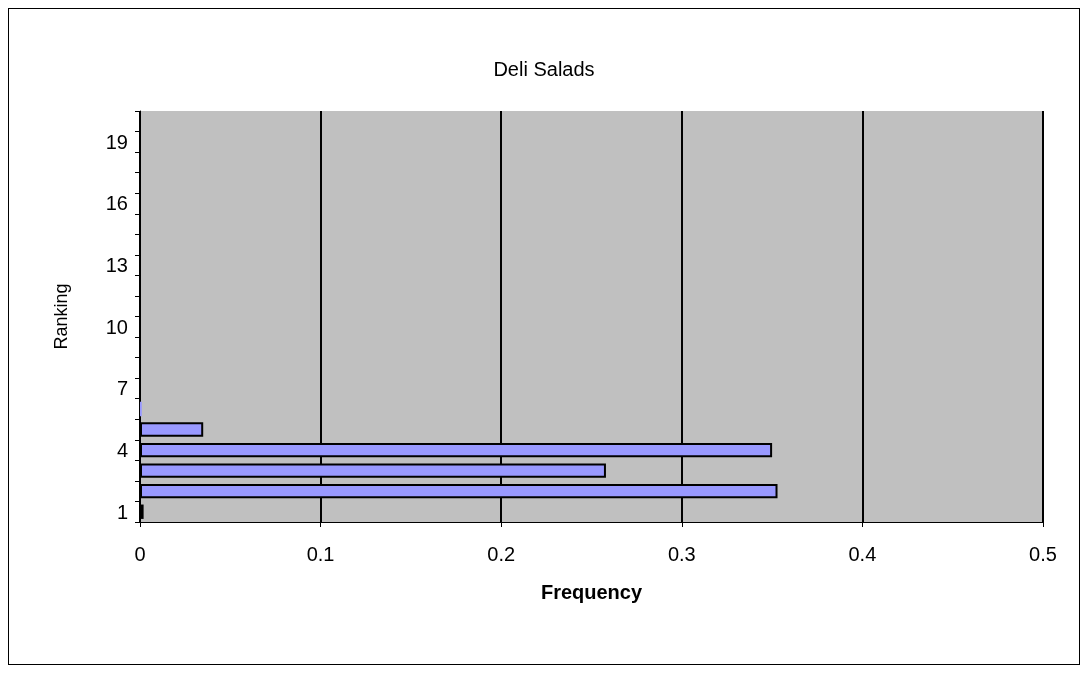 The width and height of the screenshot is (1088, 673). What do you see at coordinates (862, 554) in the screenshot?
I see `x-tick-label: 0.4` at bounding box center [862, 554].